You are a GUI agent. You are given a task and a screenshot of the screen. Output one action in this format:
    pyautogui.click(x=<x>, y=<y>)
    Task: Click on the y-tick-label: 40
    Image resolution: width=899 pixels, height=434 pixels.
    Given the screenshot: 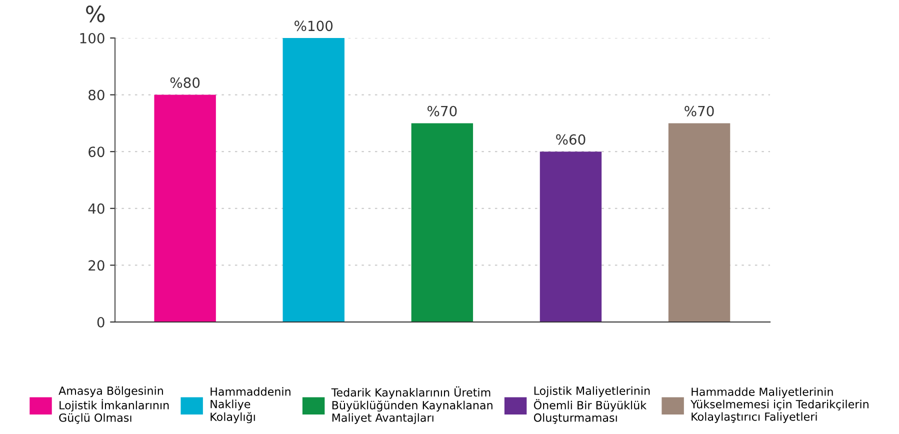 What is the action you would take?
    pyautogui.click(x=96, y=208)
    